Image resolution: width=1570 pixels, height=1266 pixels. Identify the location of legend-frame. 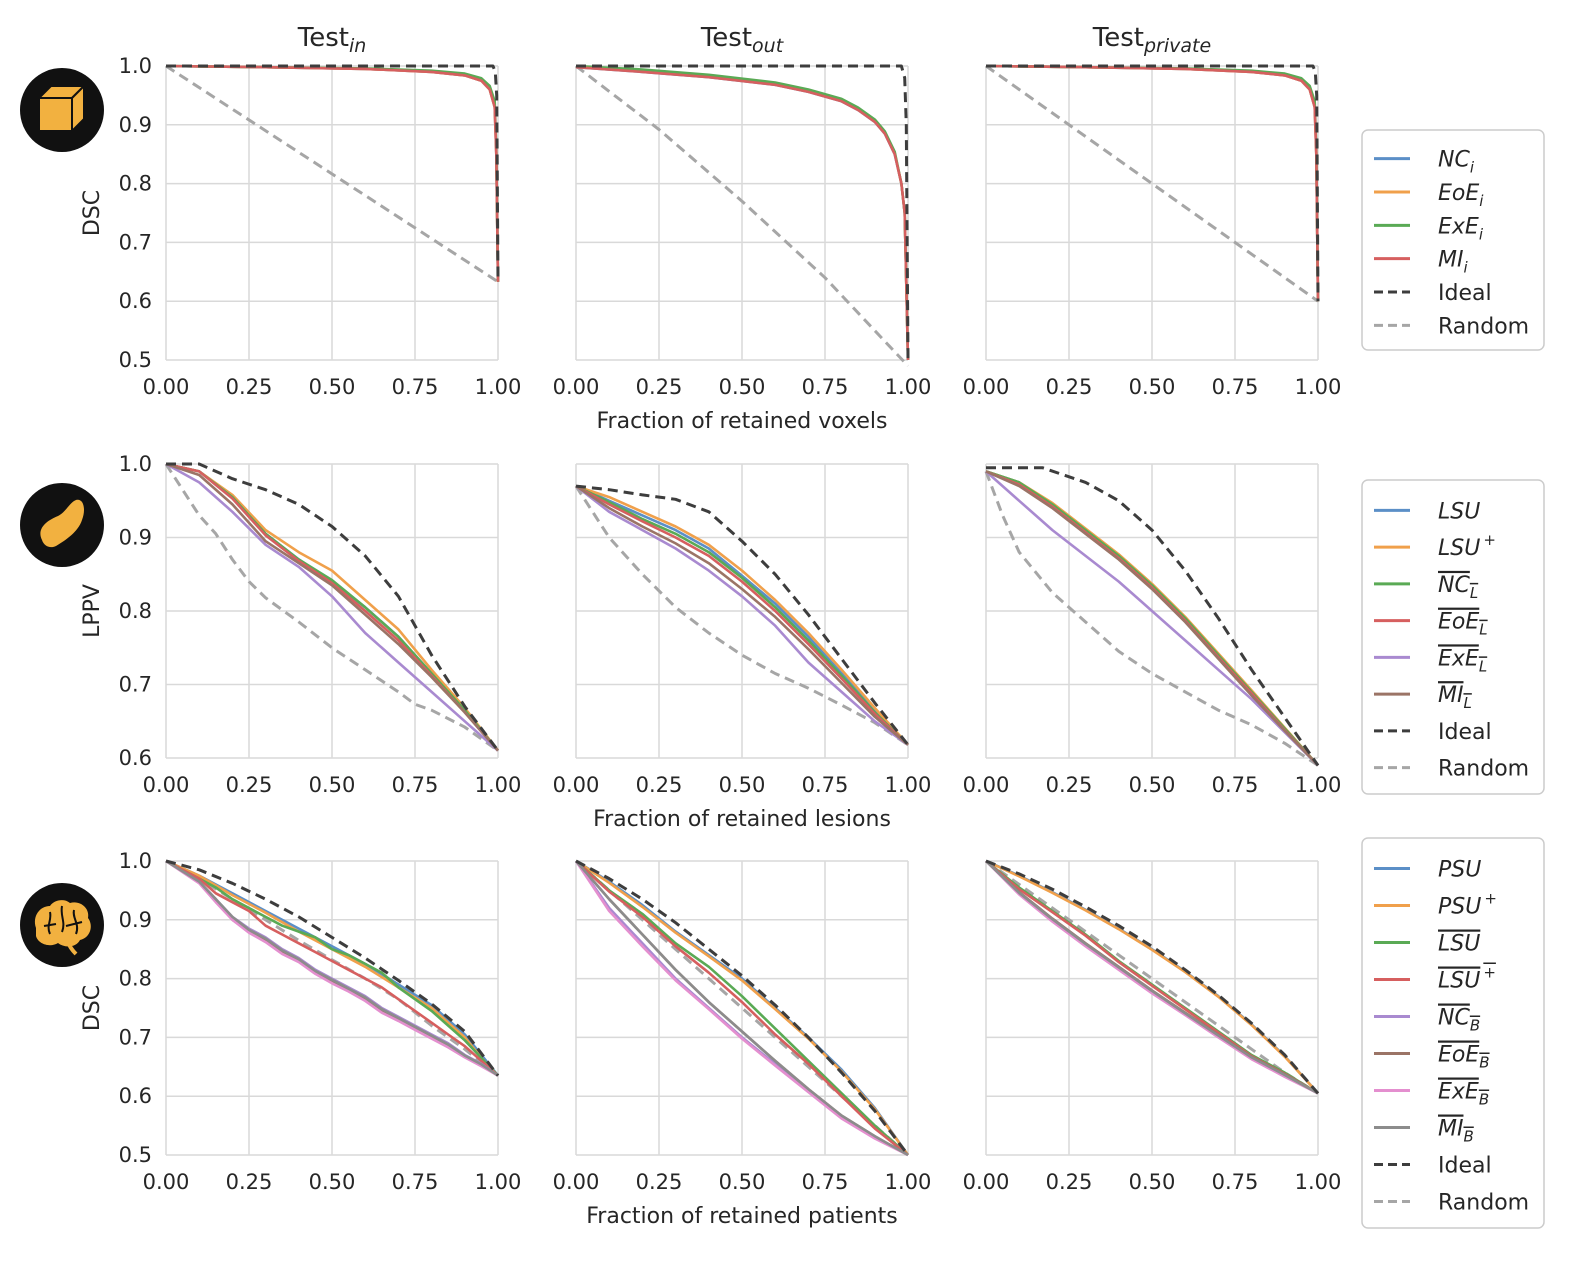
(1453, 1033).